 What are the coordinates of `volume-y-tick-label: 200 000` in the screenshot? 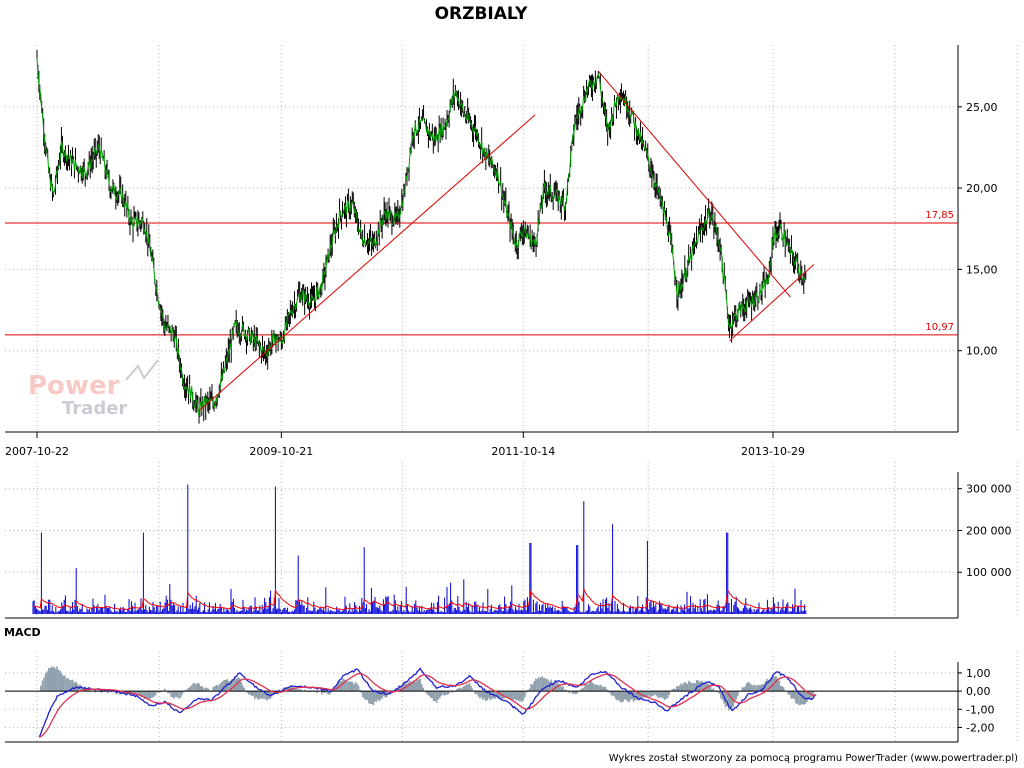 It's located at (989, 530).